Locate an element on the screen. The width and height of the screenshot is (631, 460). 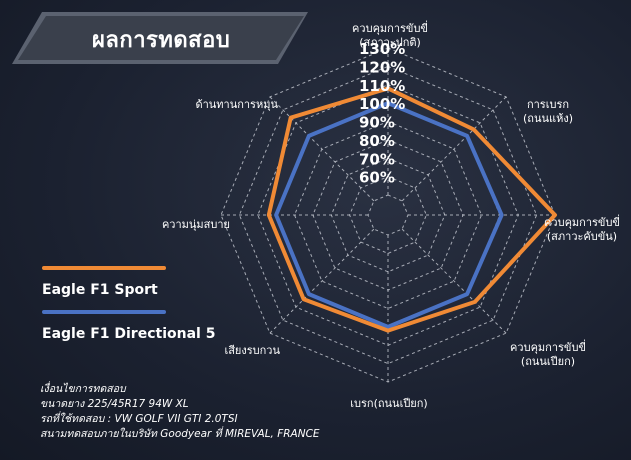
axis-label-2-line-0: ควบคุมการขับขี่ is located at coordinates (582, 222).